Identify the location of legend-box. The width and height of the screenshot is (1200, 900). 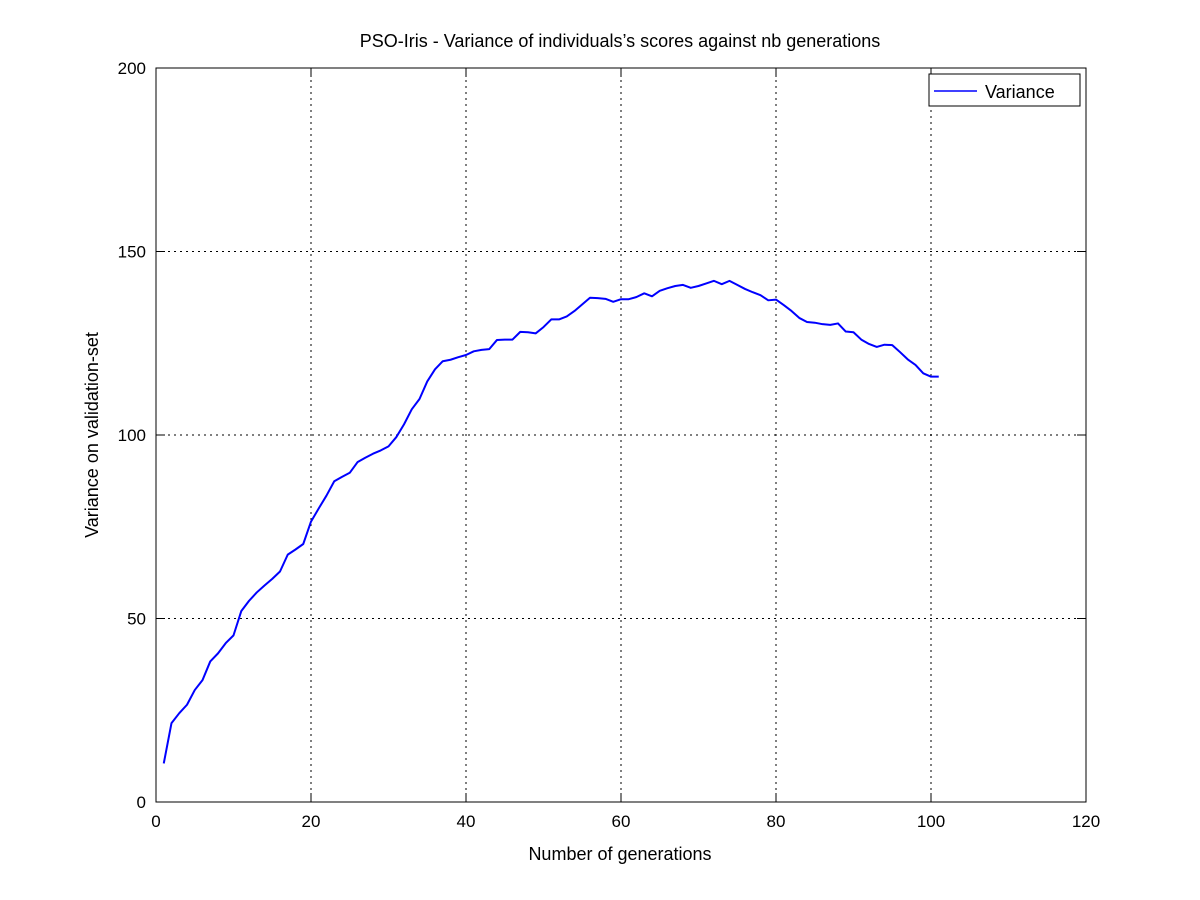
(1004, 90).